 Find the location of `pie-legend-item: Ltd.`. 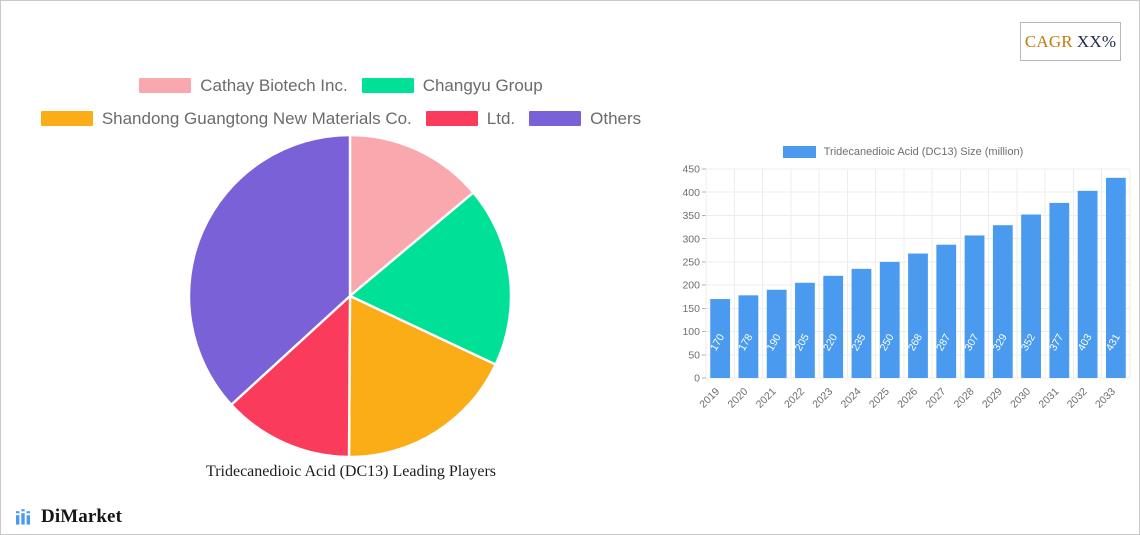

pie-legend-item: Ltd. is located at coordinates (470, 118).